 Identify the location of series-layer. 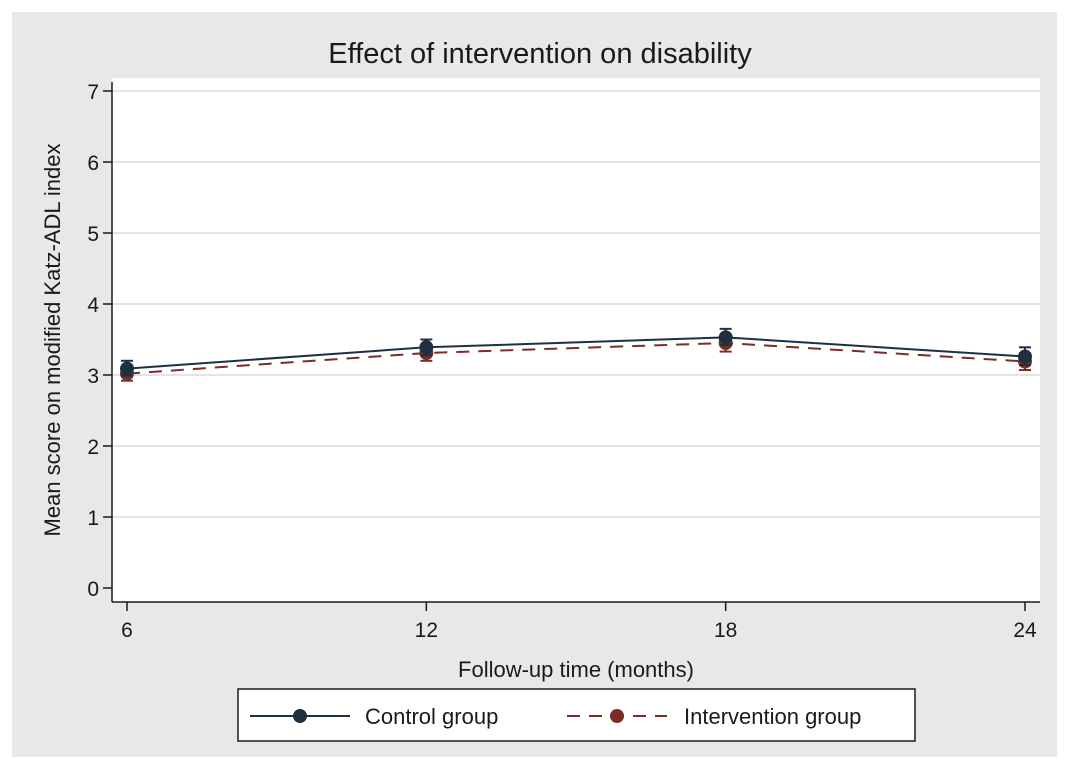
(576, 354).